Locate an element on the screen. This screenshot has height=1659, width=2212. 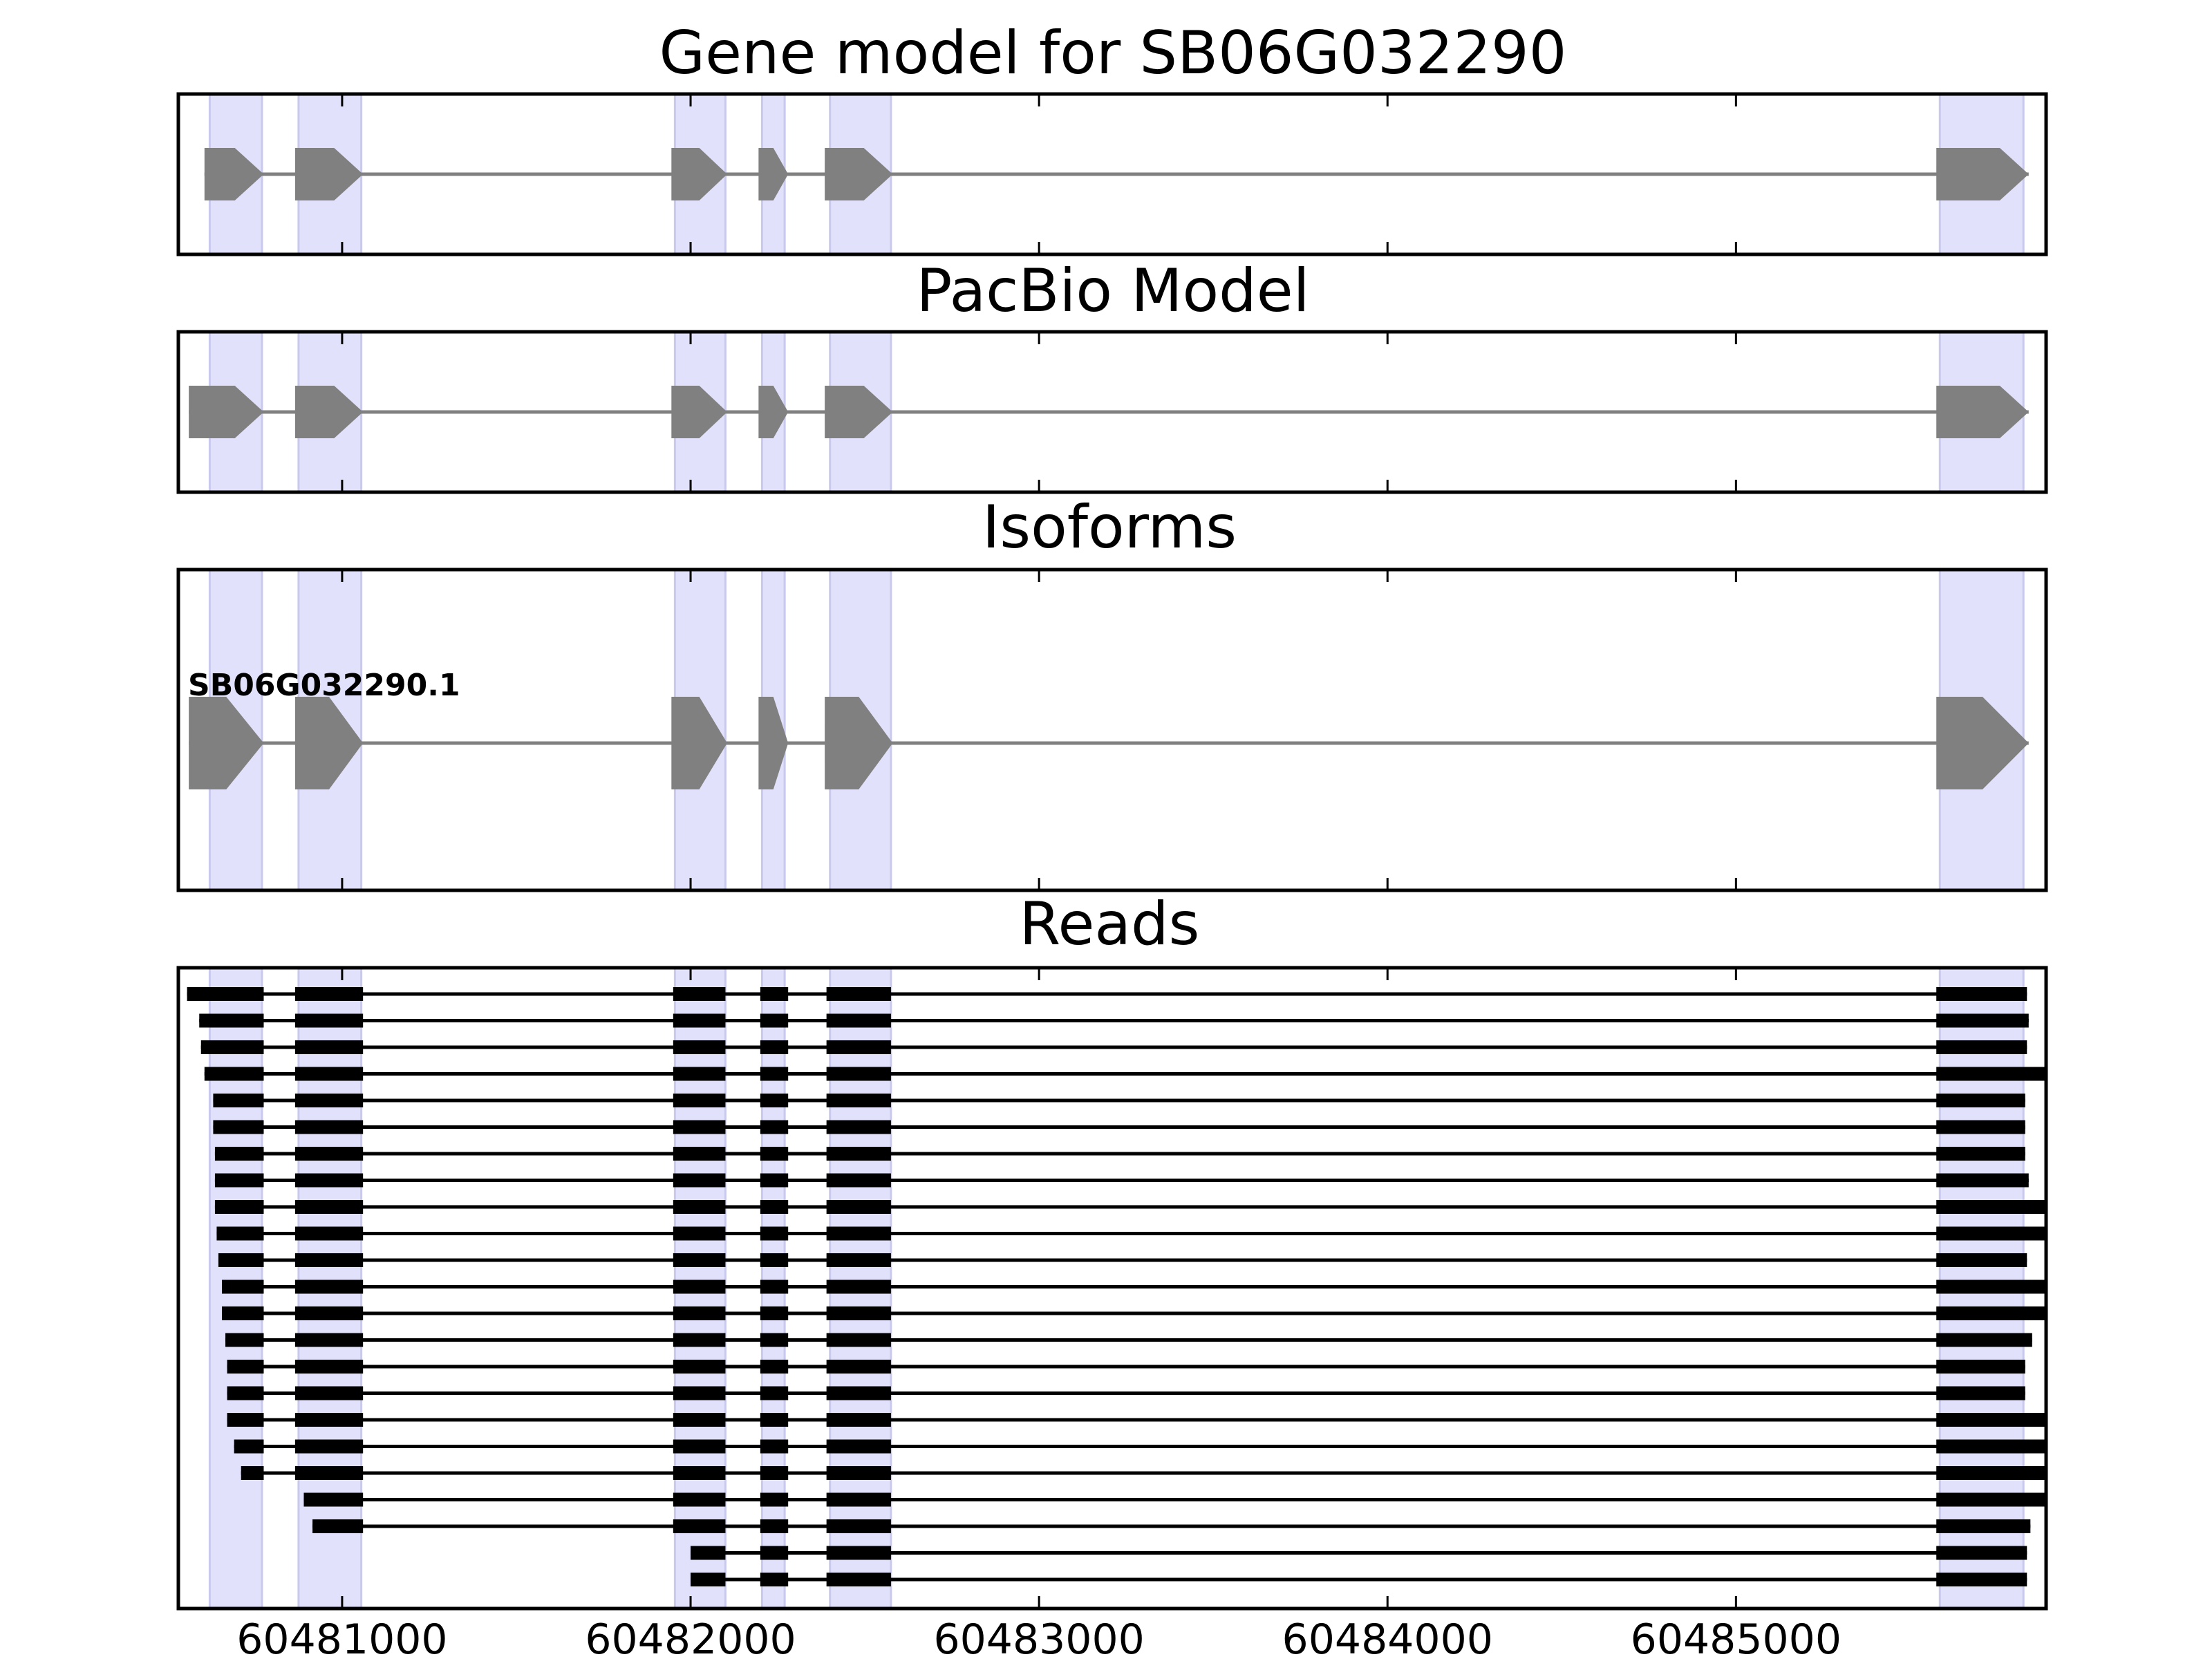
top-tick-group is located at coordinates (1039, 174).